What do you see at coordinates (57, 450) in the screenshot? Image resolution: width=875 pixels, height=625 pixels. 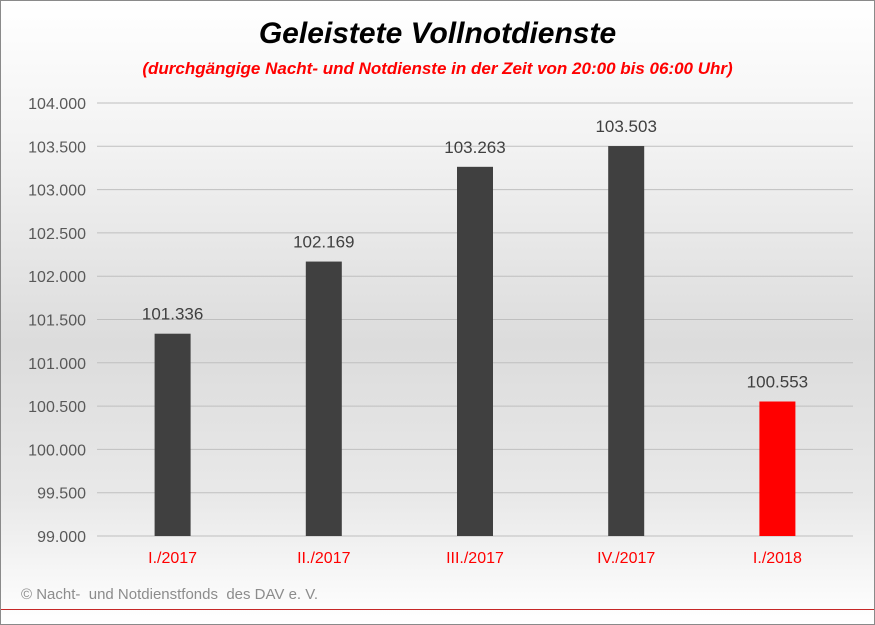 I see `y-tick-label: 100.000` at bounding box center [57, 450].